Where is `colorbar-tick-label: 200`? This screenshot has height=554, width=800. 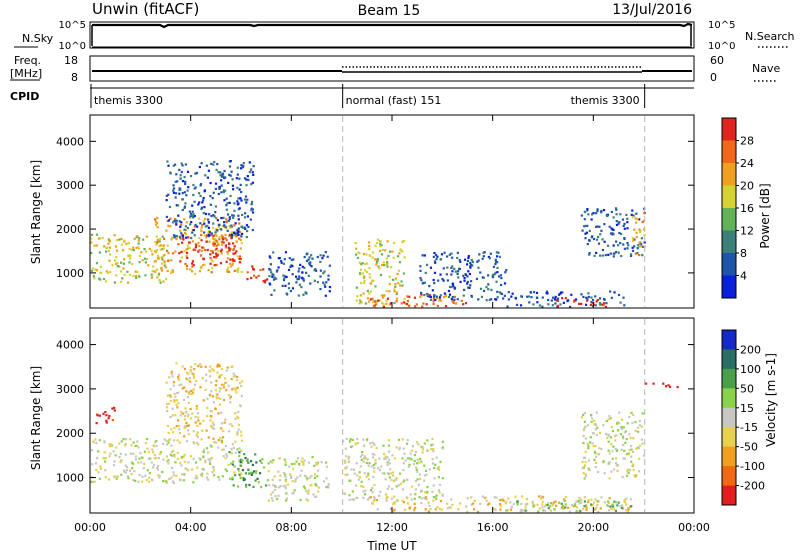 colorbar-tick-label: 200 is located at coordinates (750, 349).